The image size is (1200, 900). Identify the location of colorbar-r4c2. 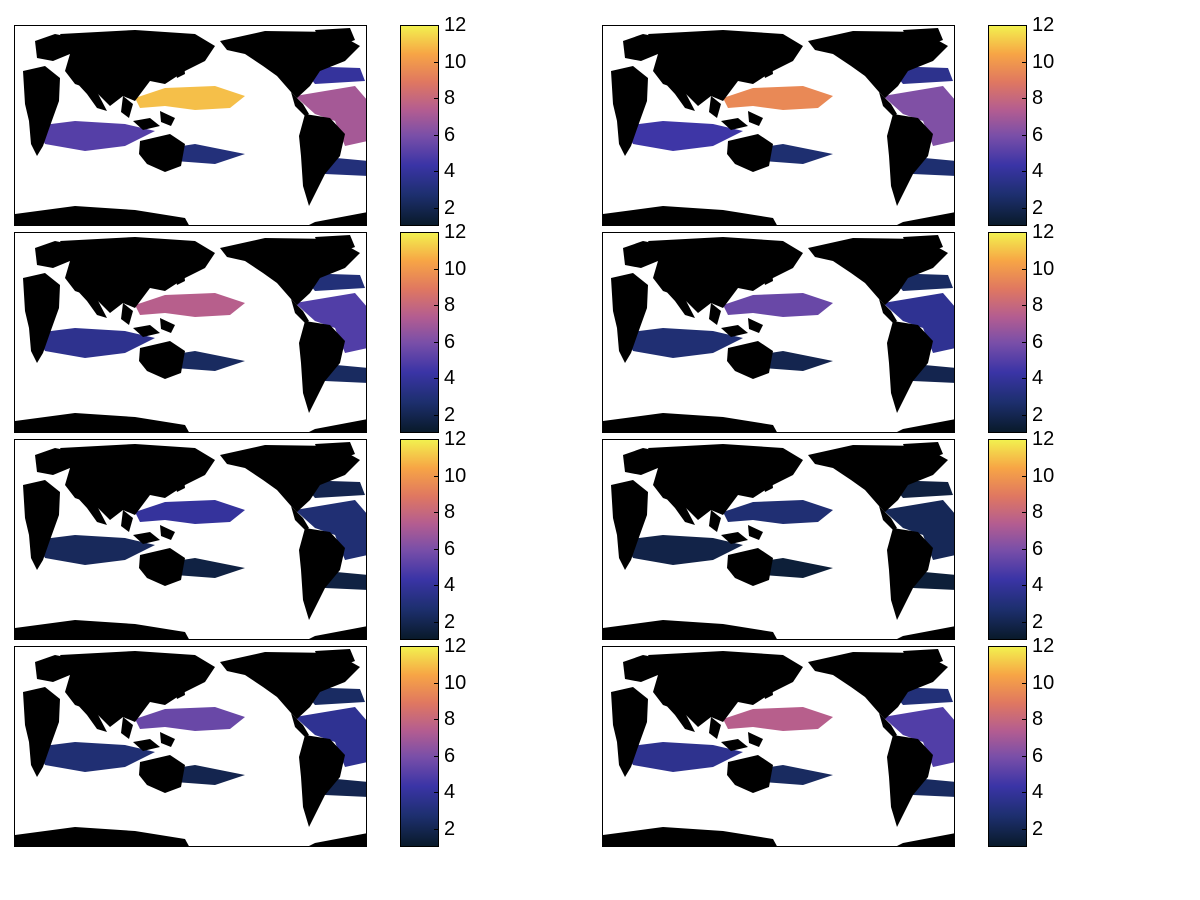
(1007, 746).